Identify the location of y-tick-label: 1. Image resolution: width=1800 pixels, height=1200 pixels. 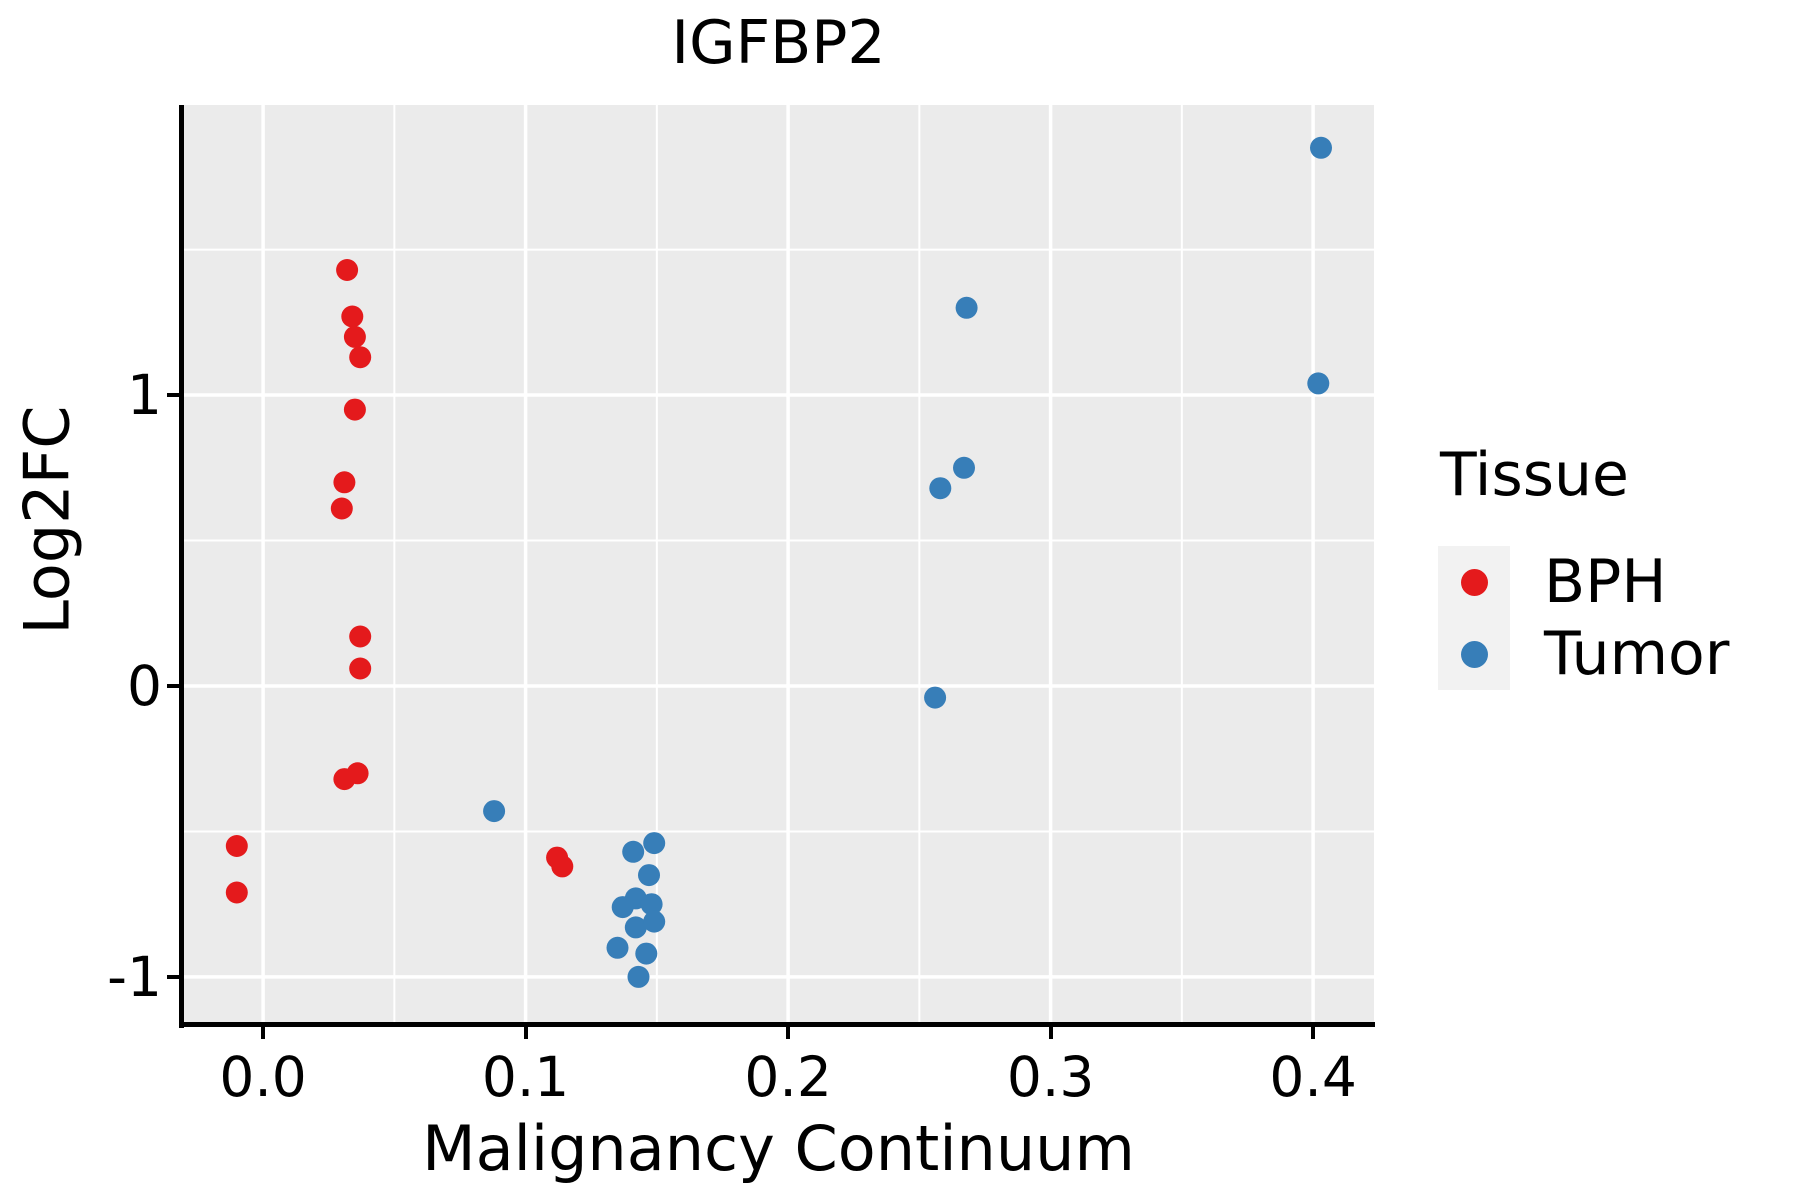
(144, 395).